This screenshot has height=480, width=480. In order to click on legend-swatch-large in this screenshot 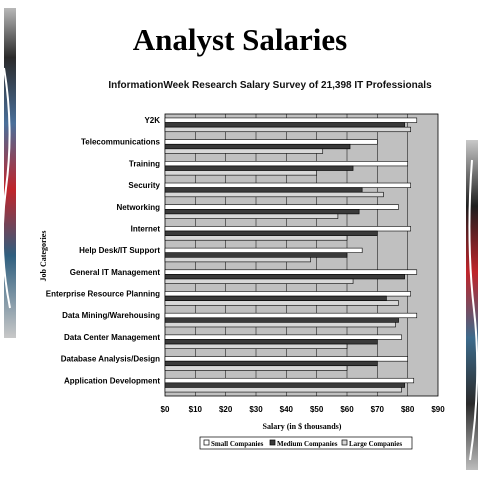, I will do `click(344, 442)`.